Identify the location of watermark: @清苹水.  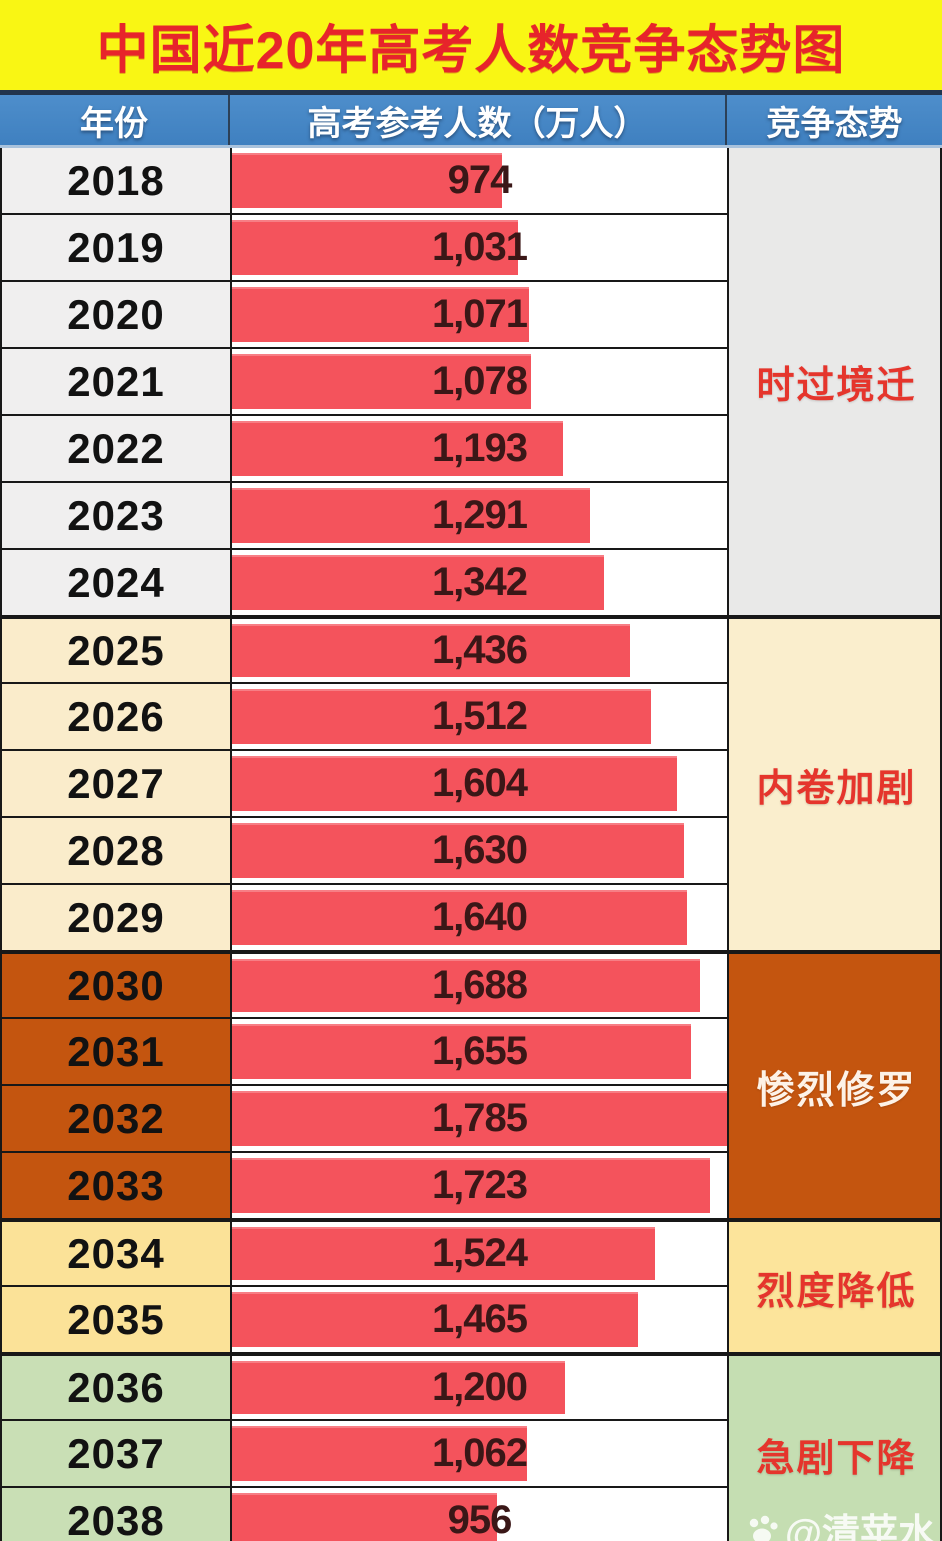
(840, 1521).